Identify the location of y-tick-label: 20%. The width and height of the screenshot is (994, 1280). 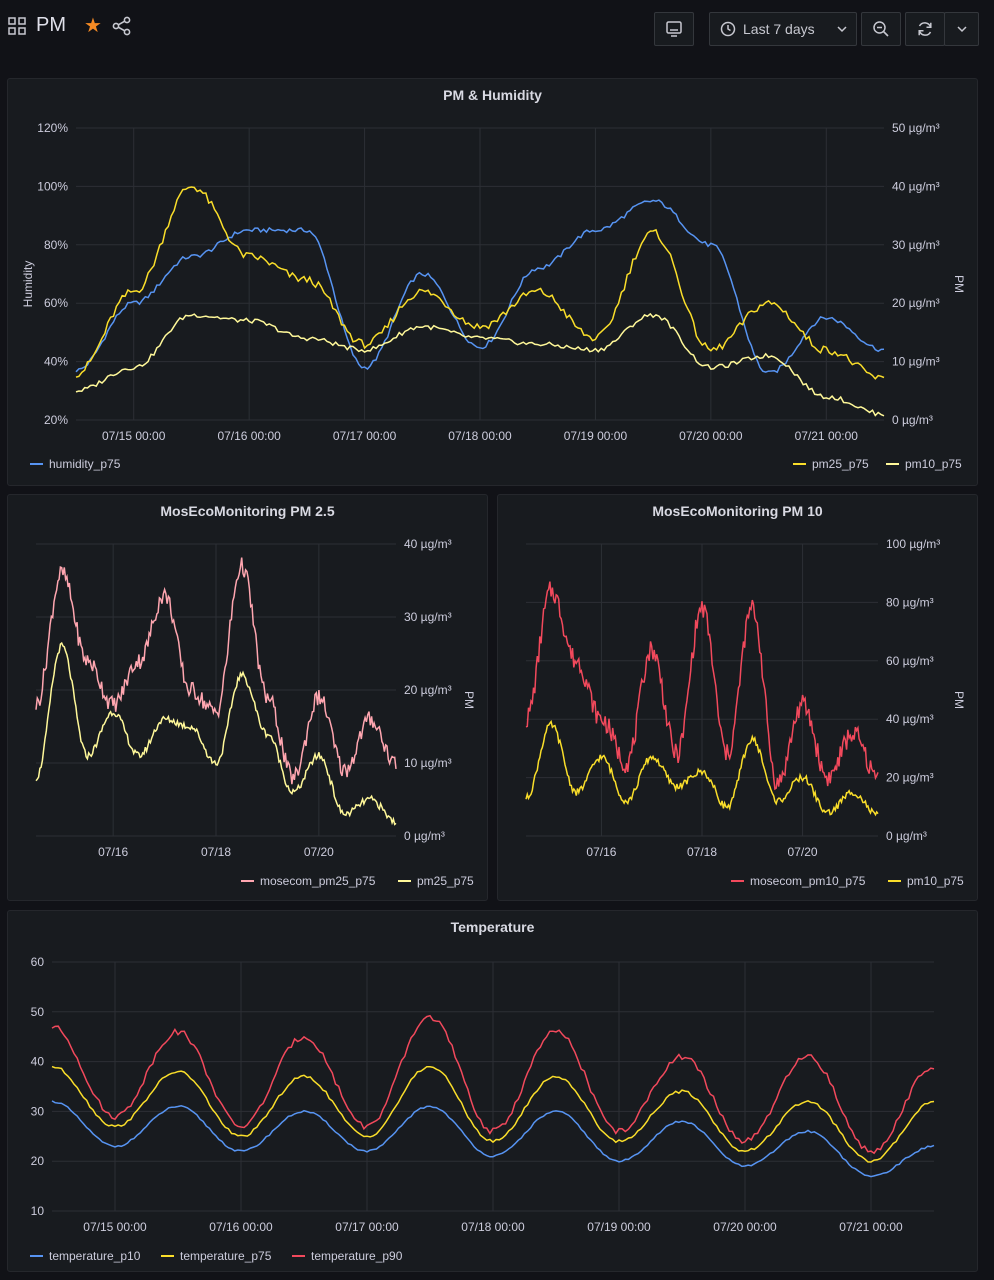
(56, 420).